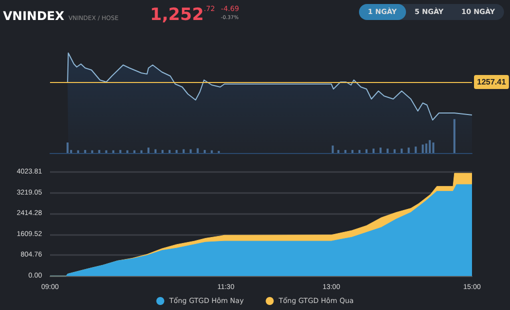 Image resolution: width=510 pixels, height=310 pixels. What do you see at coordinates (33, 16) in the screenshot?
I see `chart-title: VNINDEX` at bounding box center [33, 16].